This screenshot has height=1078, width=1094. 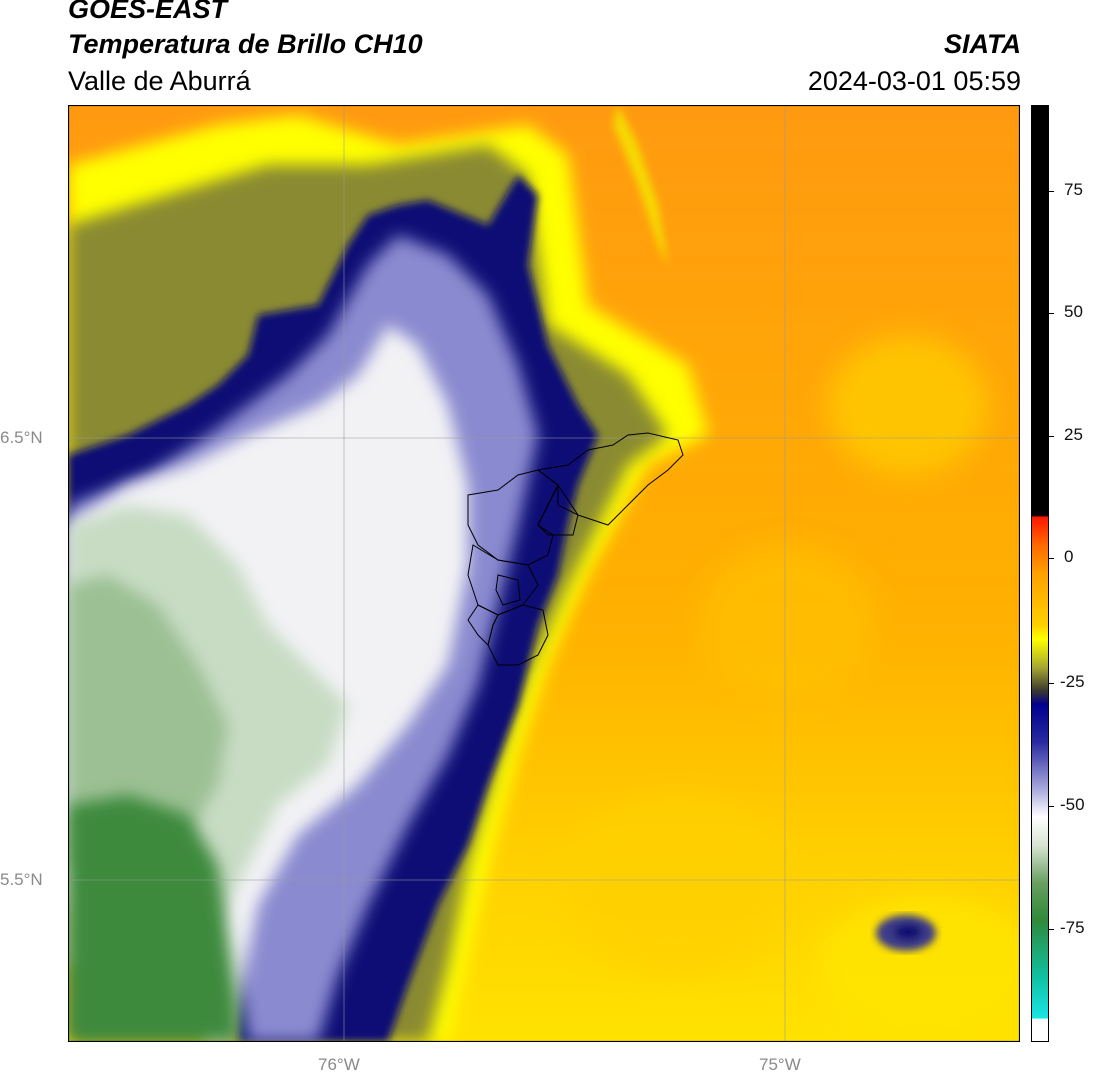 What do you see at coordinates (780, 1064) in the screenshot?
I see `lon-tick-label: 75°W` at bounding box center [780, 1064].